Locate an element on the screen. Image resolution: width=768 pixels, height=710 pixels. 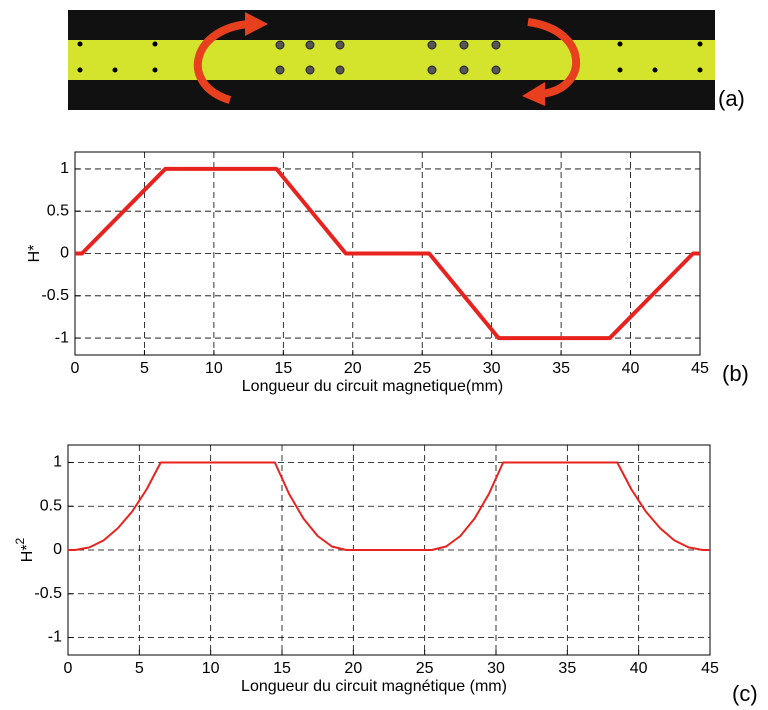
arrow-left-head is located at coordinates (256, 24).